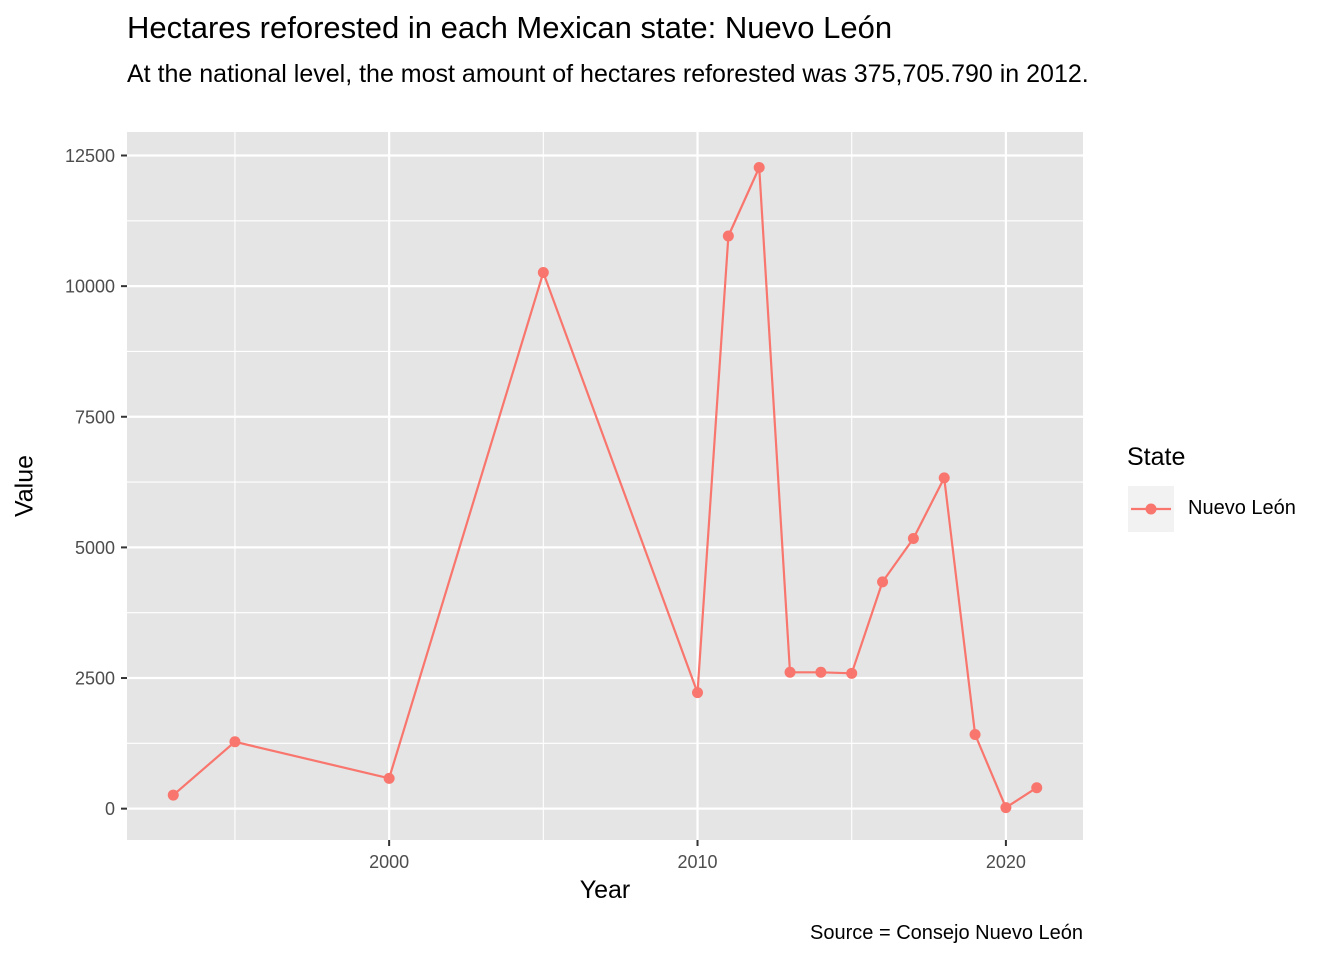 This screenshot has height=960, width=1344. What do you see at coordinates (110, 809) in the screenshot?
I see `y-tick-label: 0` at bounding box center [110, 809].